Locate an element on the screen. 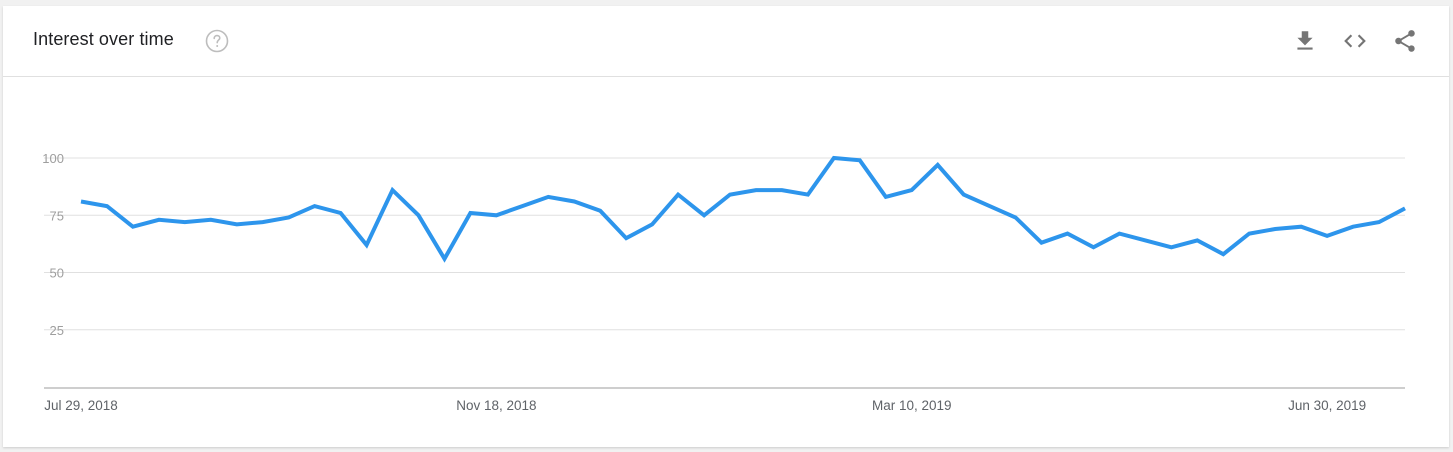  card-title: Interest over time is located at coordinates (103, 39).